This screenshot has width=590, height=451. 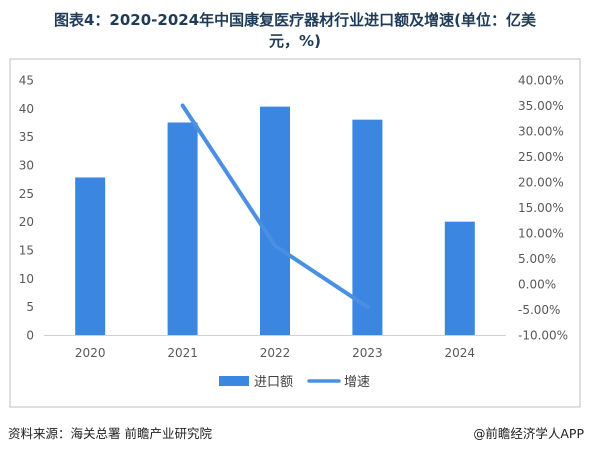 I want to click on y-right-tick-label: -10.00%, so click(x=543, y=336).